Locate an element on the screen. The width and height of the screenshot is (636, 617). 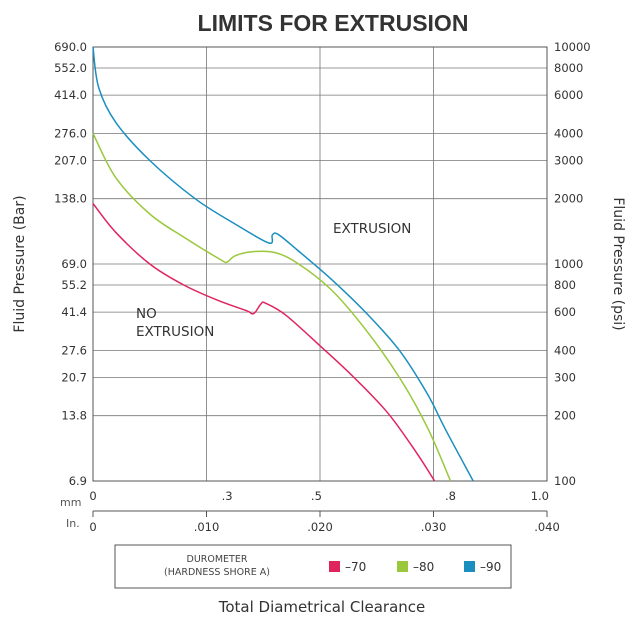
legend-label: –70 is located at coordinates (355, 567).